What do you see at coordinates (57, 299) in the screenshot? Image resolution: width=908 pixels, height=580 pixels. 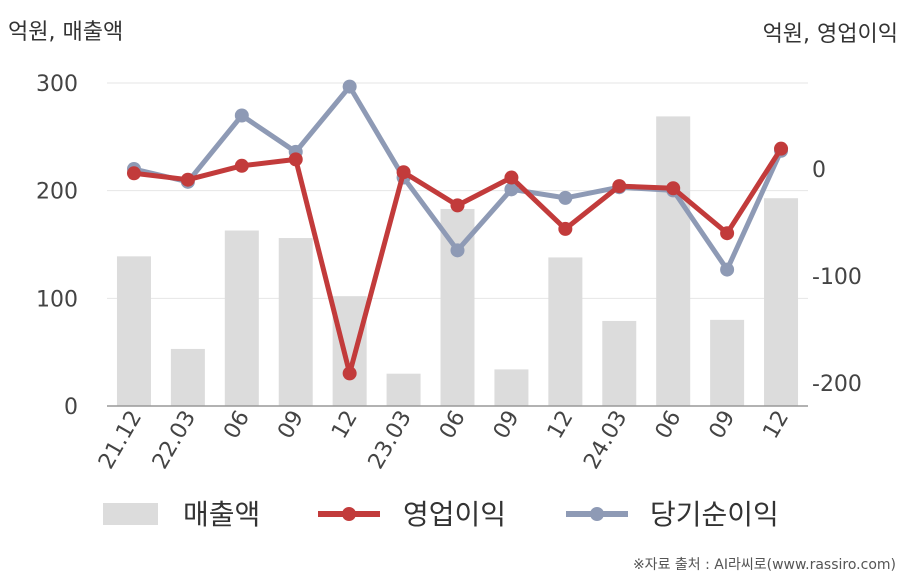 I see `left-tick-label: 100` at bounding box center [57, 299].